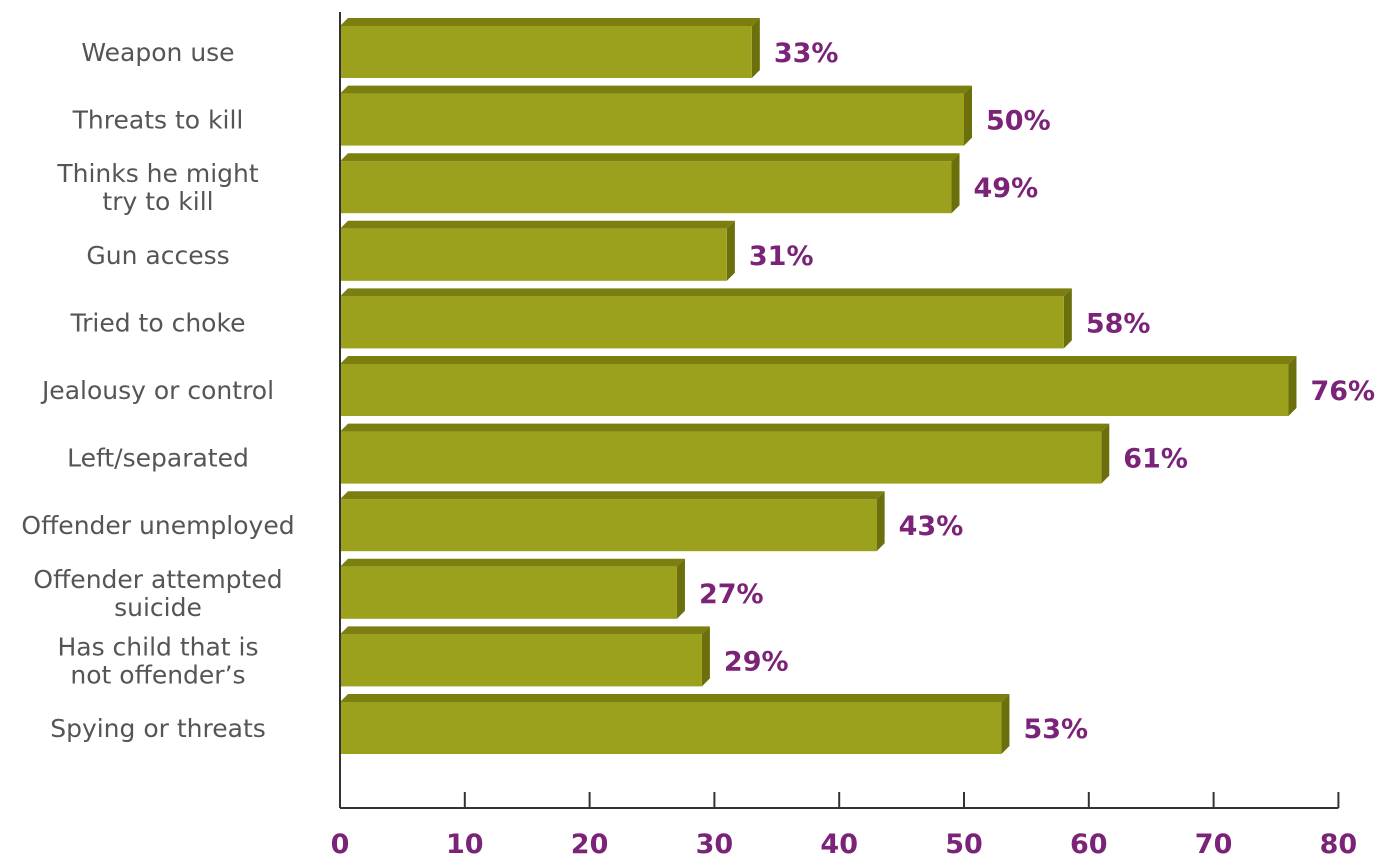  What do you see at coordinates (590, 844) in the screenshot?
I see `x-tick-label: 20` at bounding box center [590, 844].